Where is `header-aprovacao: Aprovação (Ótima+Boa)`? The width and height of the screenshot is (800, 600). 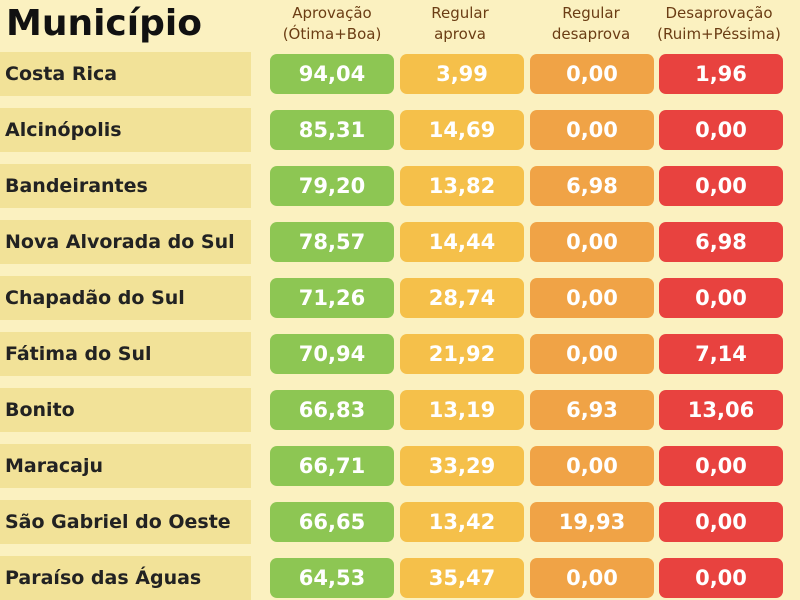
header-aprovacao: Aprovação (Ótima+Boa) is located at coordinates (332, 25).